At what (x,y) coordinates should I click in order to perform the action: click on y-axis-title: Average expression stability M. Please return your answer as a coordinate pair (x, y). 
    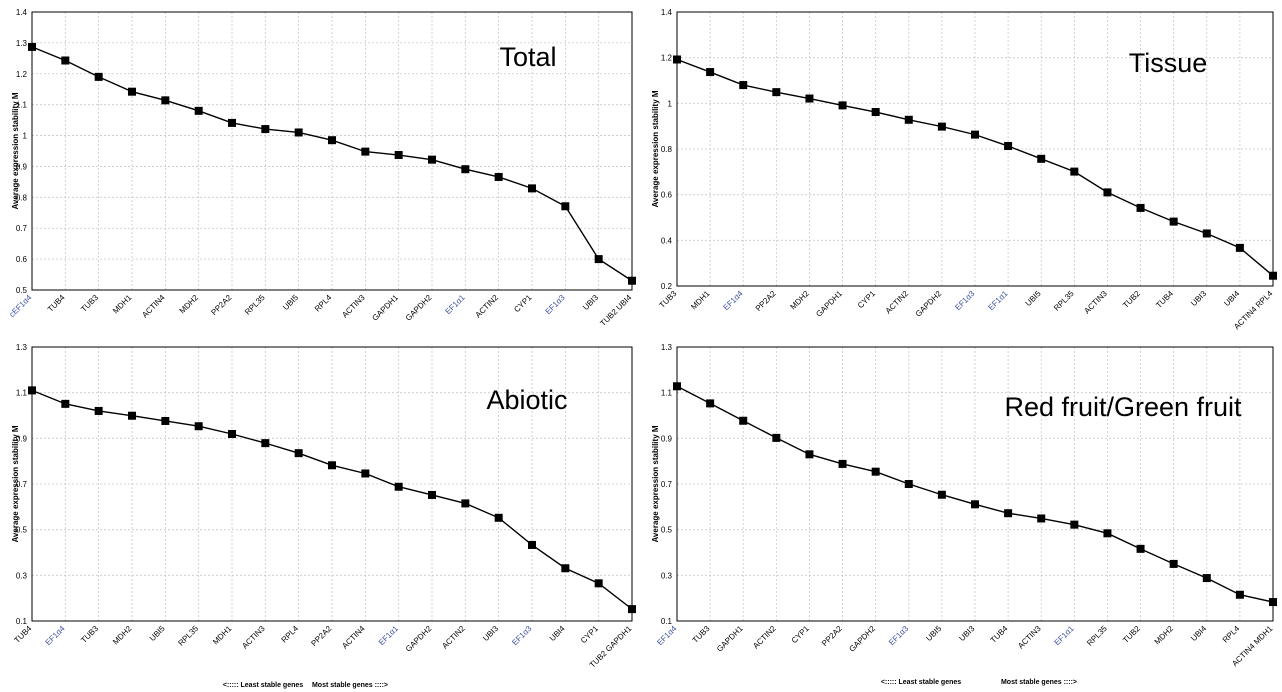
    Looking at the image, I should click on (655, 483).